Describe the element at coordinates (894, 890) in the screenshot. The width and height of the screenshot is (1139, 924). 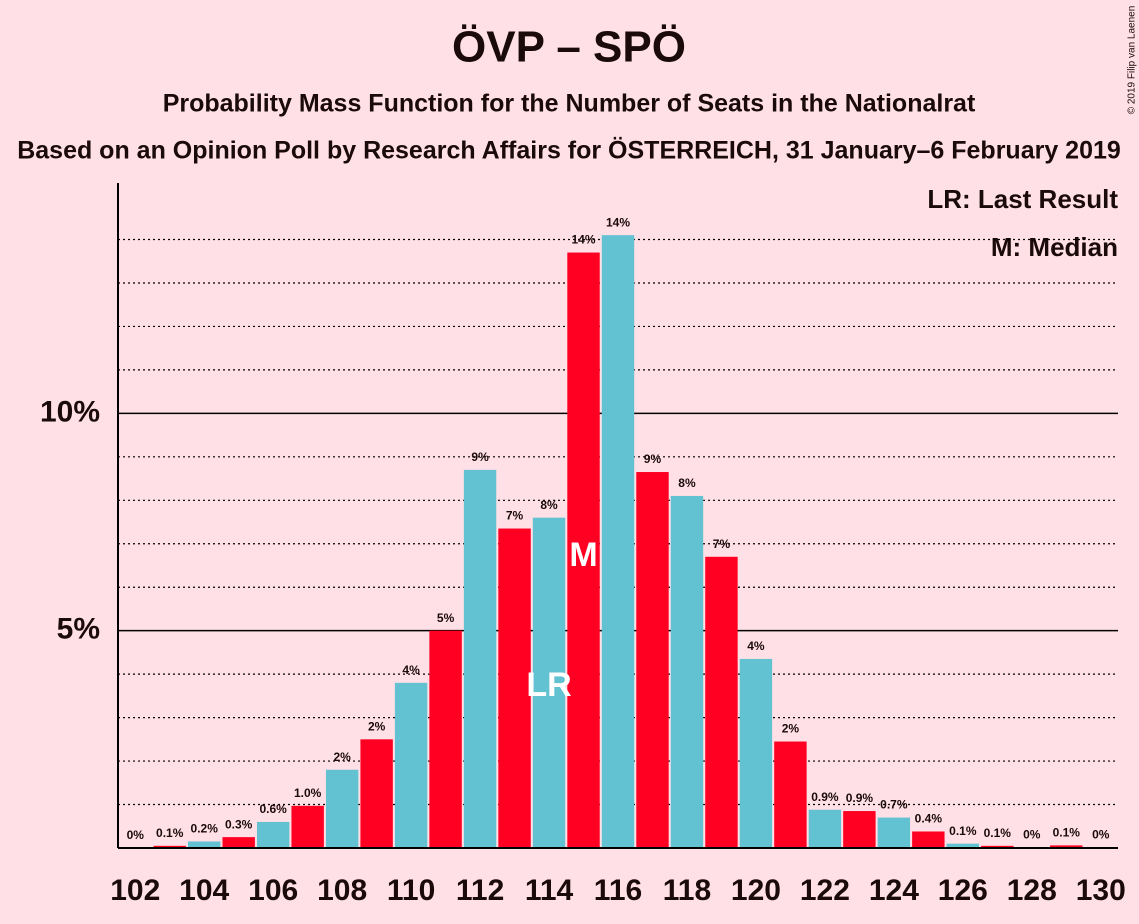
I see `x-tick-label: 124` at that location.